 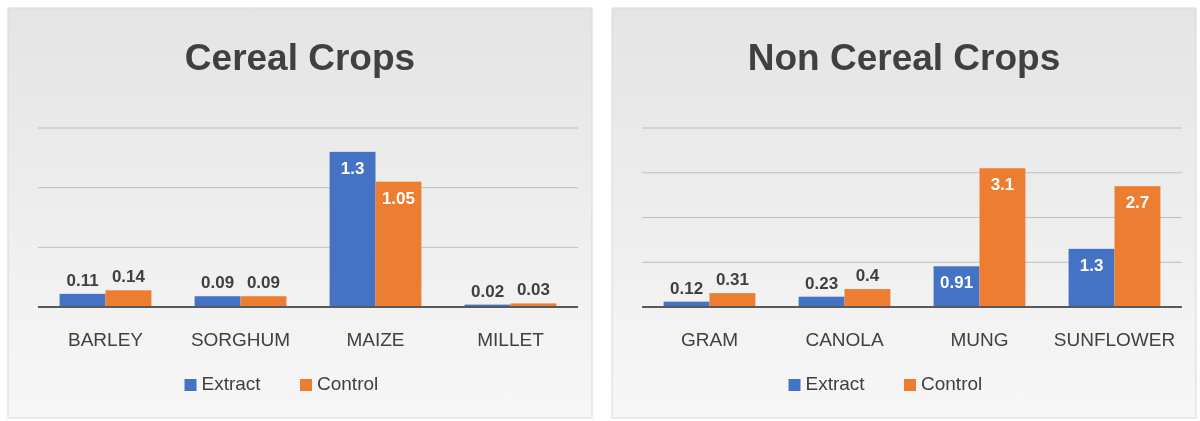 I want to click on data-label: 0.11, so click(x=82, y=280).